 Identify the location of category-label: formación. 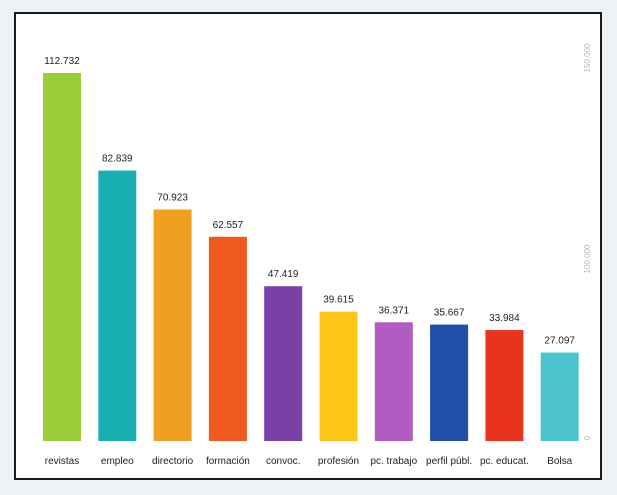
(228, 461).